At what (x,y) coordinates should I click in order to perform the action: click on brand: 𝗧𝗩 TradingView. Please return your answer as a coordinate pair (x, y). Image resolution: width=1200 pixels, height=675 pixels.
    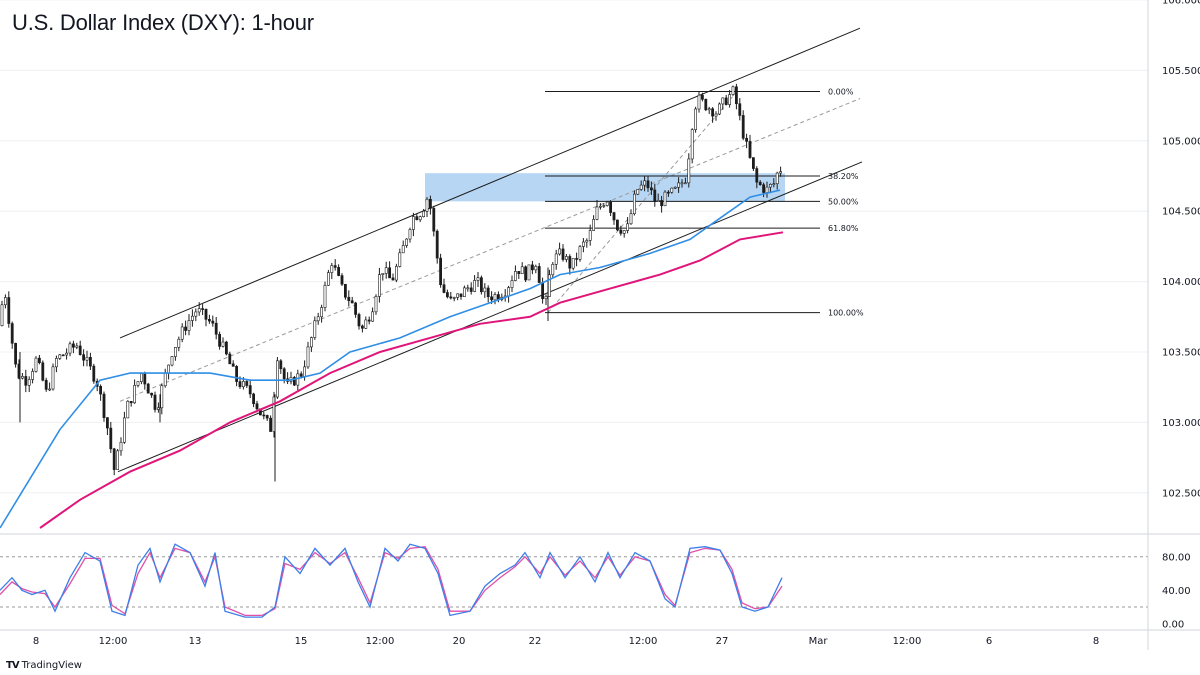
    Looking at the image, I should click on (44, 665).